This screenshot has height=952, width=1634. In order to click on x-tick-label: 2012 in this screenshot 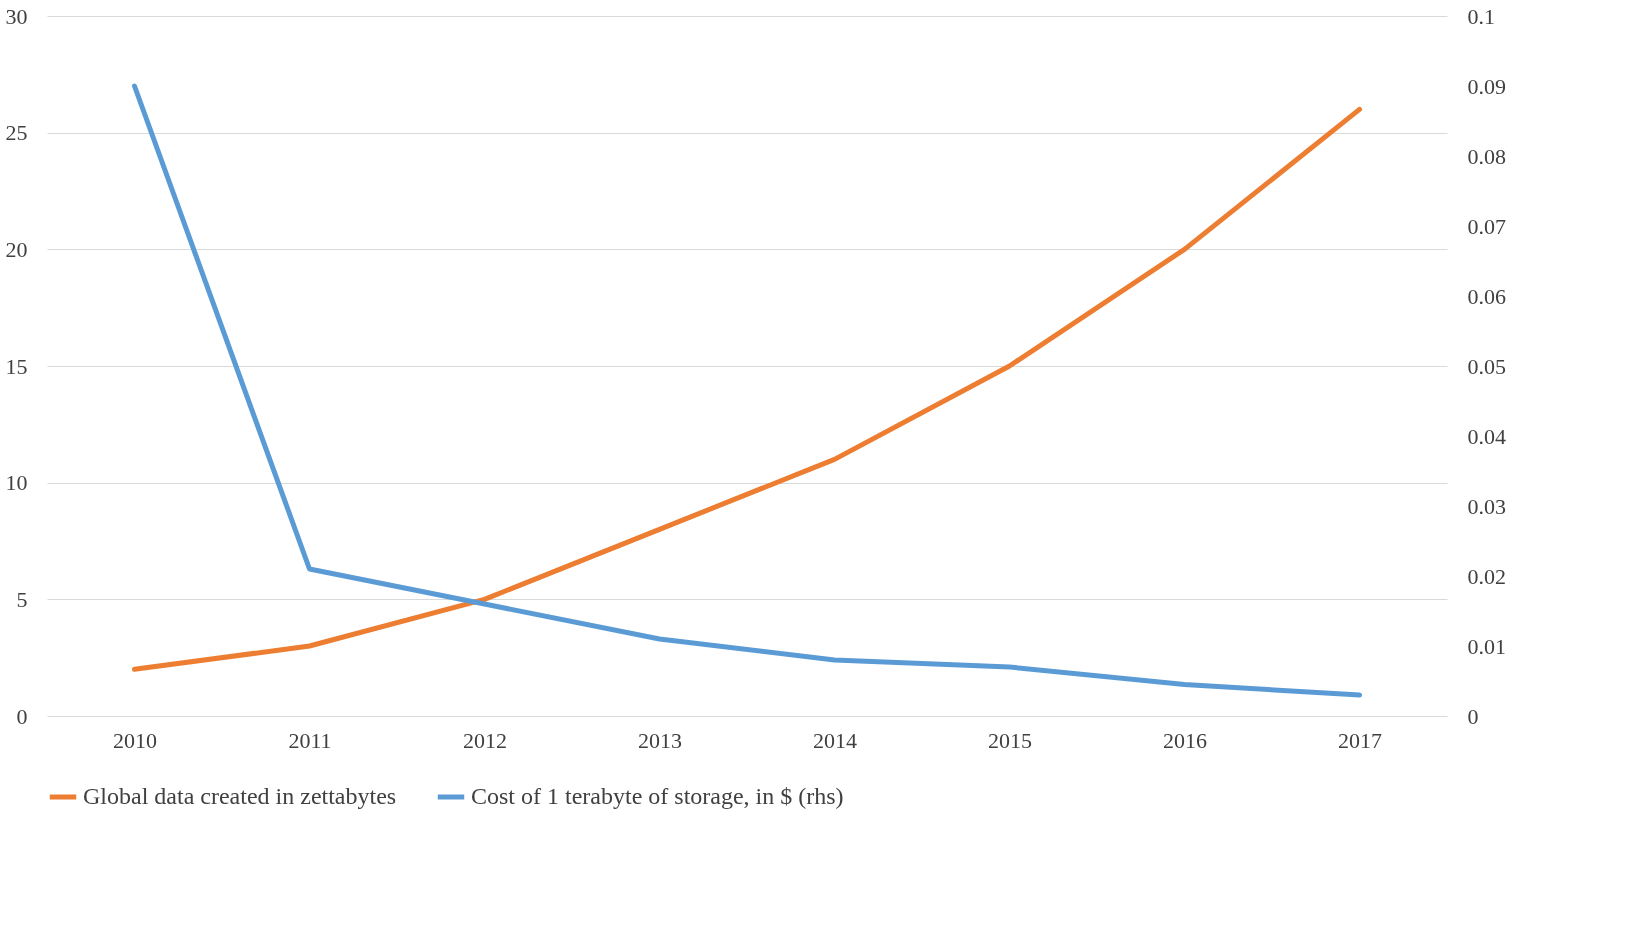, I will do `click(485, 740)`.